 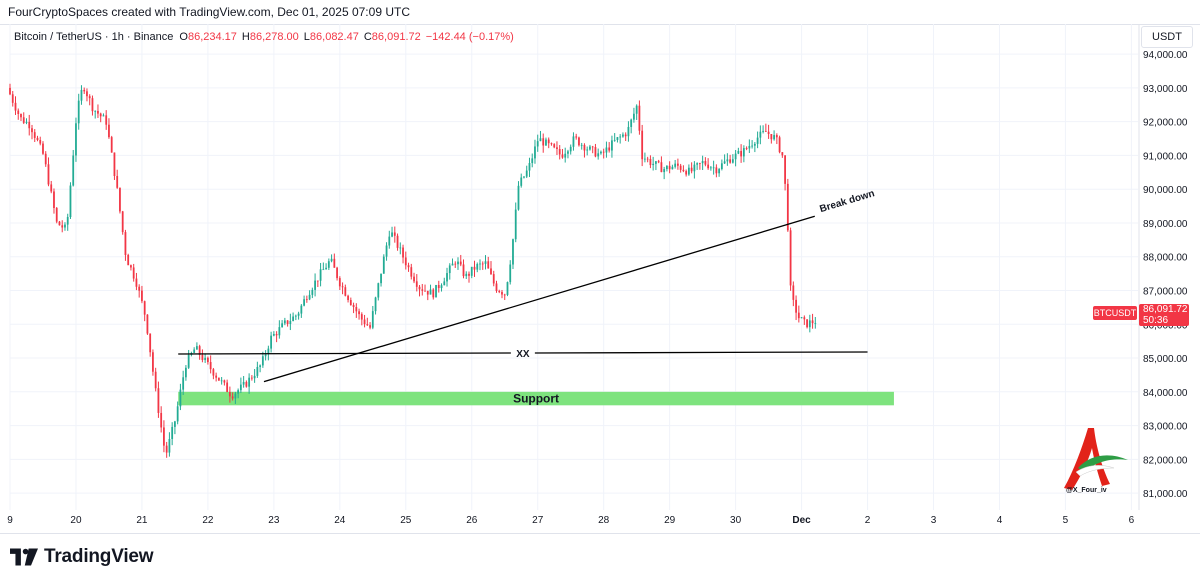 I want to click on time-tick-label: 2, so click(x=868, y=520).